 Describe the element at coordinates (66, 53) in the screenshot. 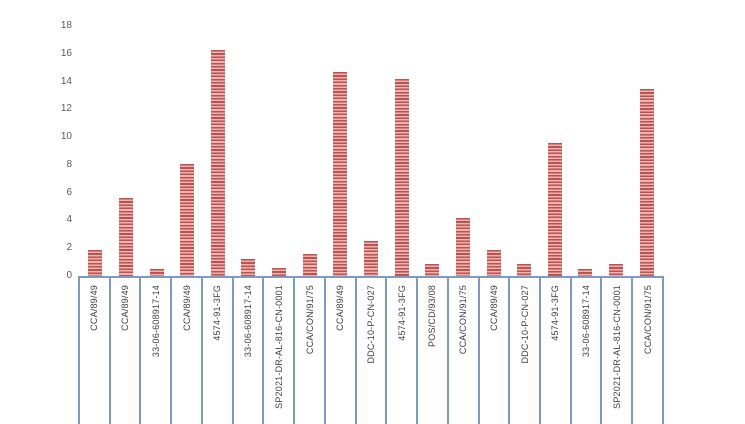

I see `y-tick-label: 16` at that location.